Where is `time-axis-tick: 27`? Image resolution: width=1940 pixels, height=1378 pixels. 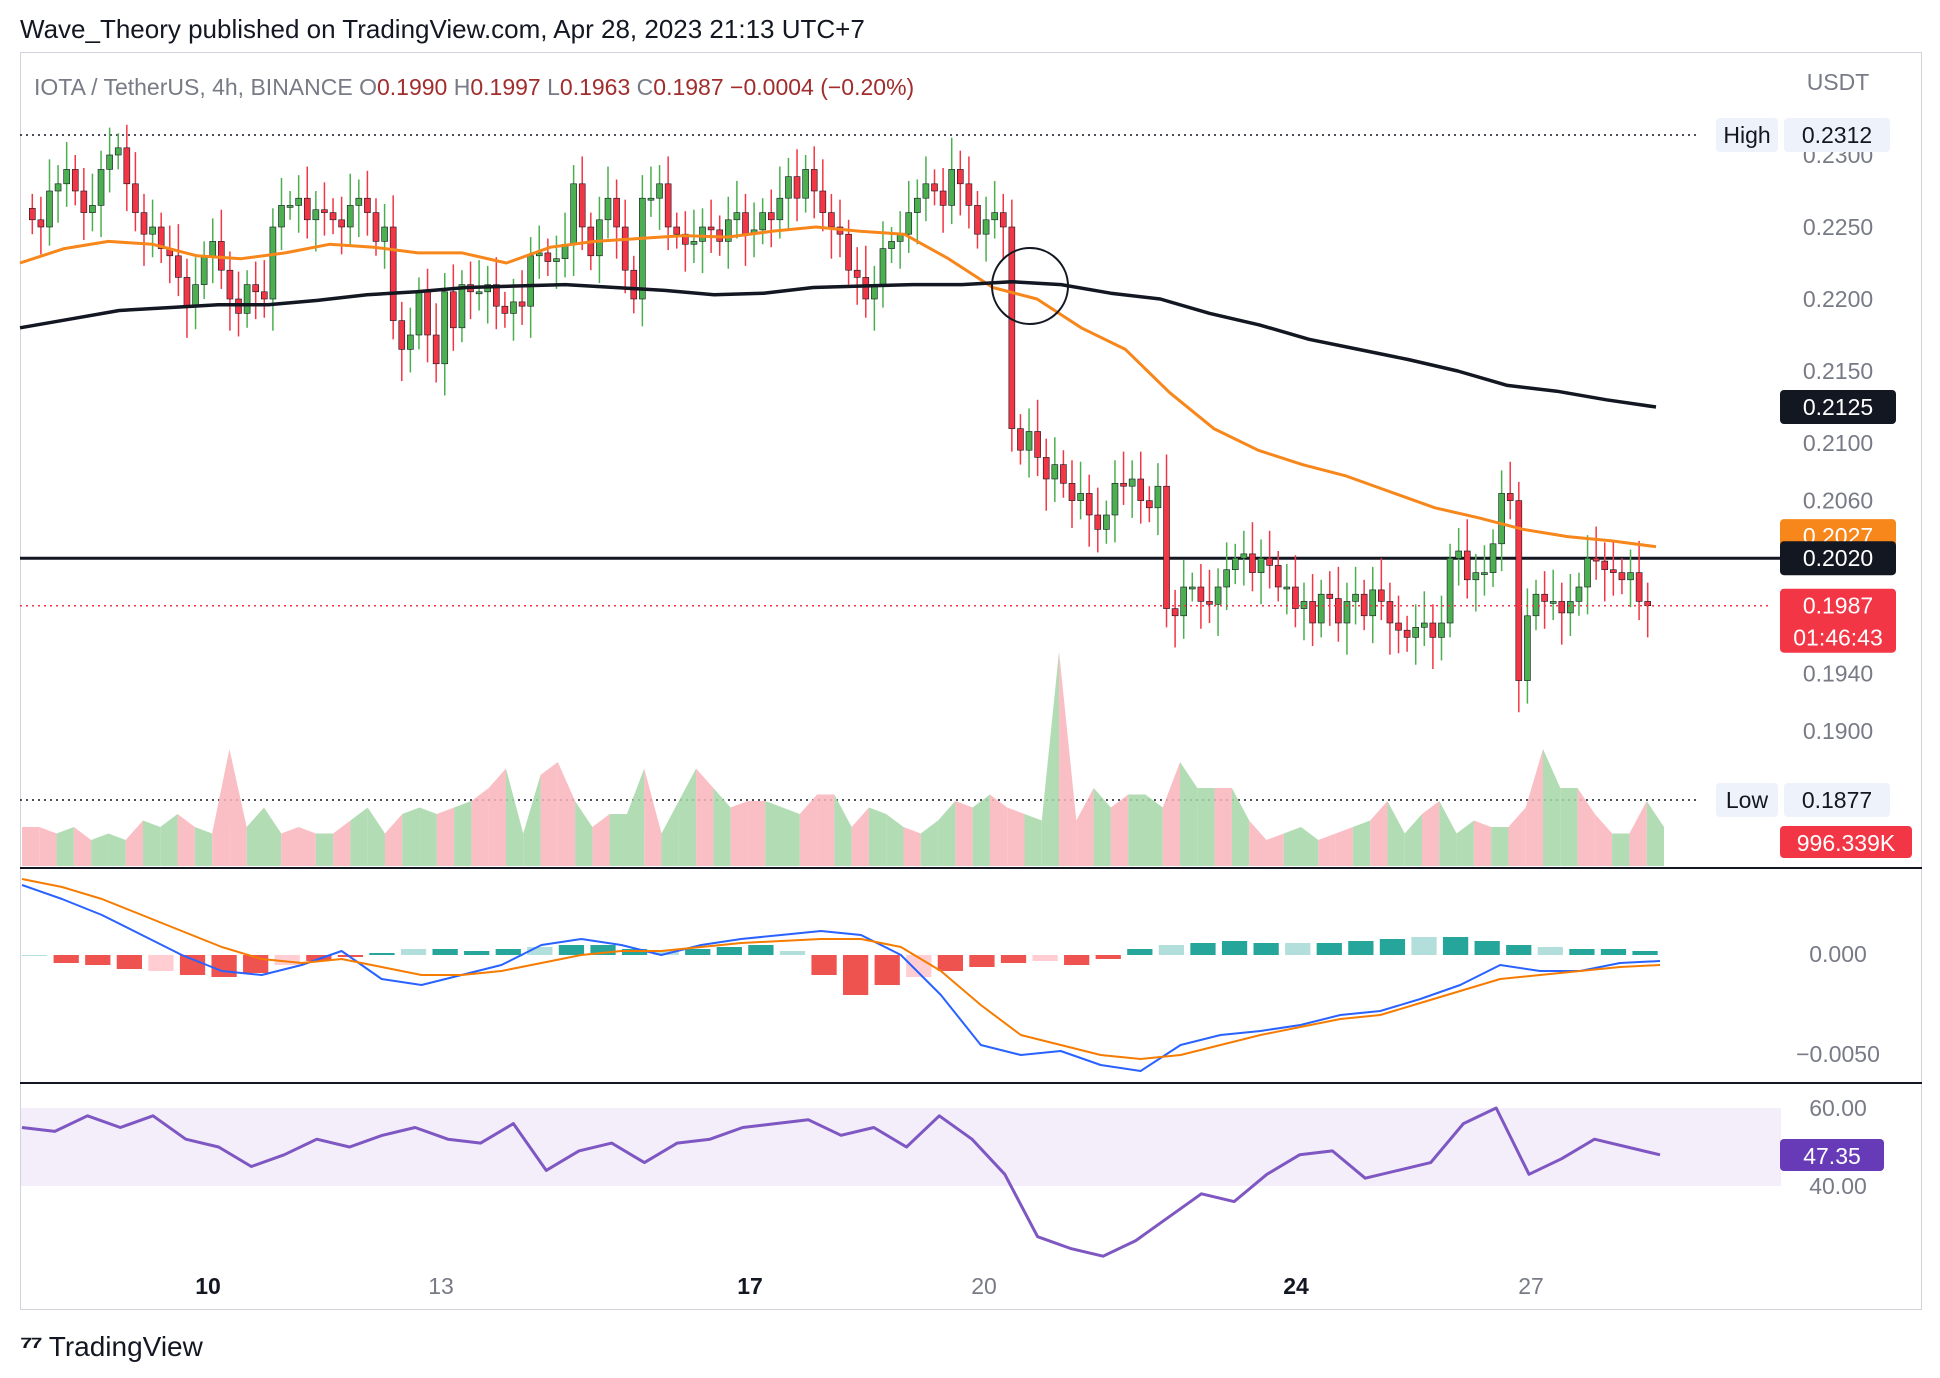
time-axis-tick: 27 is located at coordinates (1531, 1286).